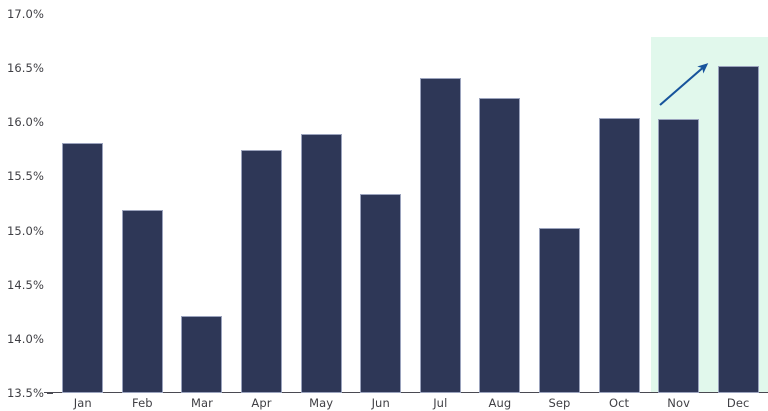  Describe the element at coordinates (678, 403) in the screenshot. I see `x-tick-label-nov: Nov` at that location.